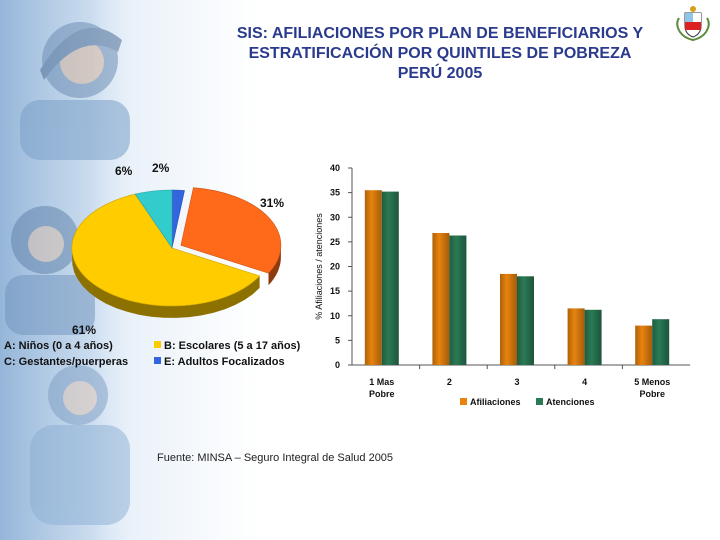 The height and width of the screenshot is (540, 720). Describe the element at coordinates (335, 316) in the screenshot. I see `y-tick-label: 10` at that location.